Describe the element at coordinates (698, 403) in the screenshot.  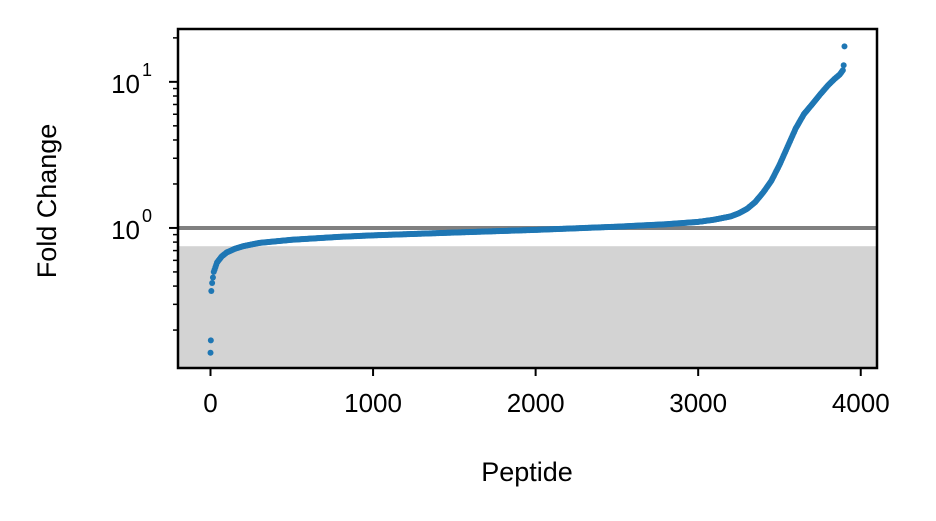
I see `x-tick-label: 3000` at that location.